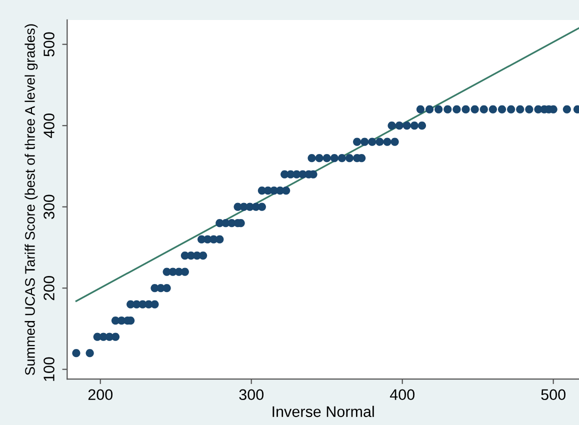  Describe the element at coordinates (49, 44) in the screenshot. I see `y-tick-label: 500` at that location.